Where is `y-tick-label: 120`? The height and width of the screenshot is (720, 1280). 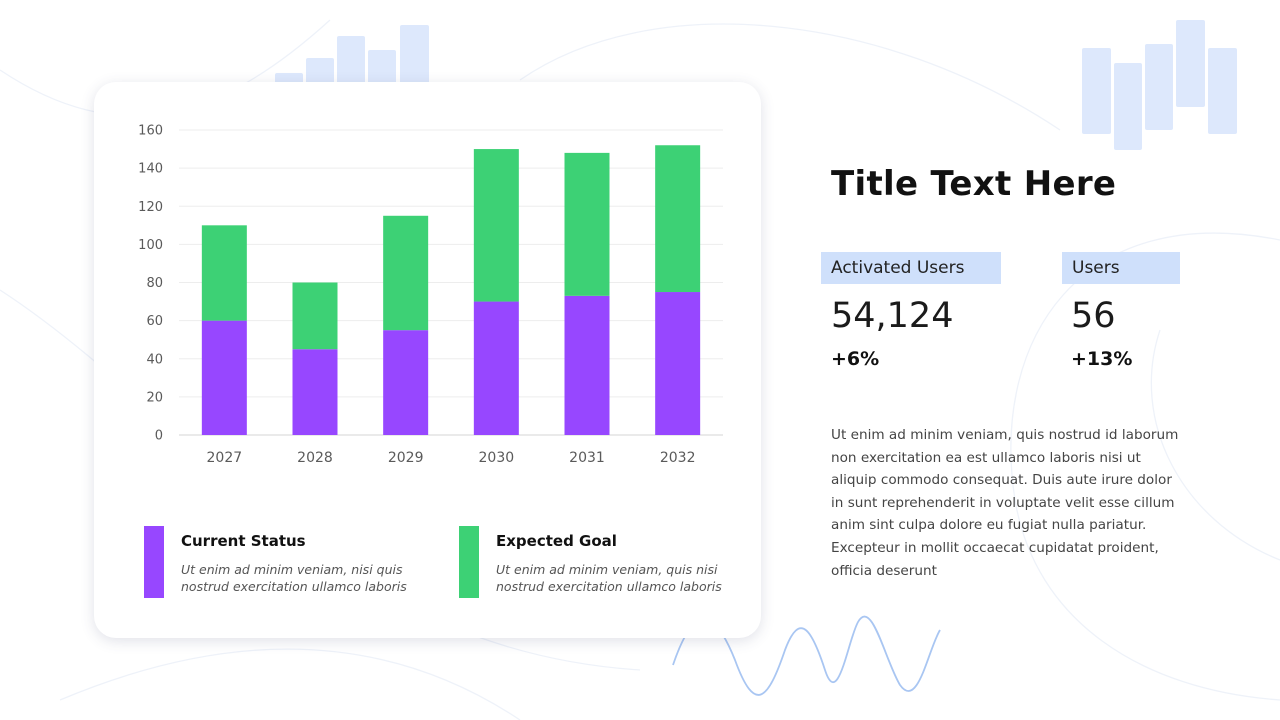
y-tick-label: 120 is located at coordinates (150, 207).